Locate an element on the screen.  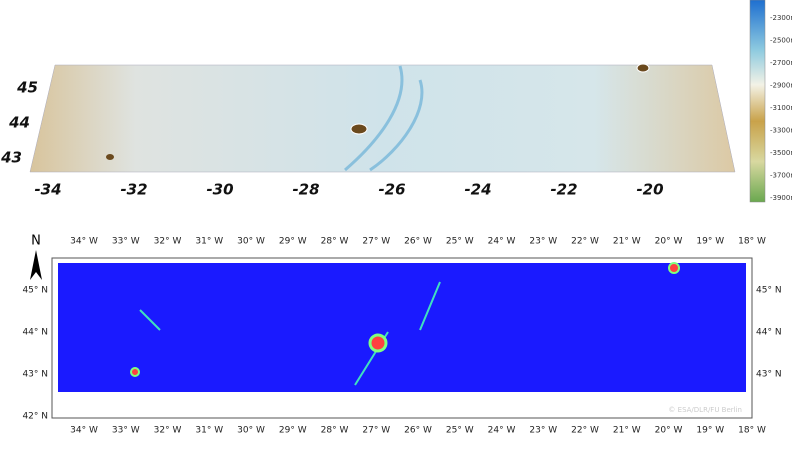
lat-label-right: 43° N is located at coordinates (769, 375).